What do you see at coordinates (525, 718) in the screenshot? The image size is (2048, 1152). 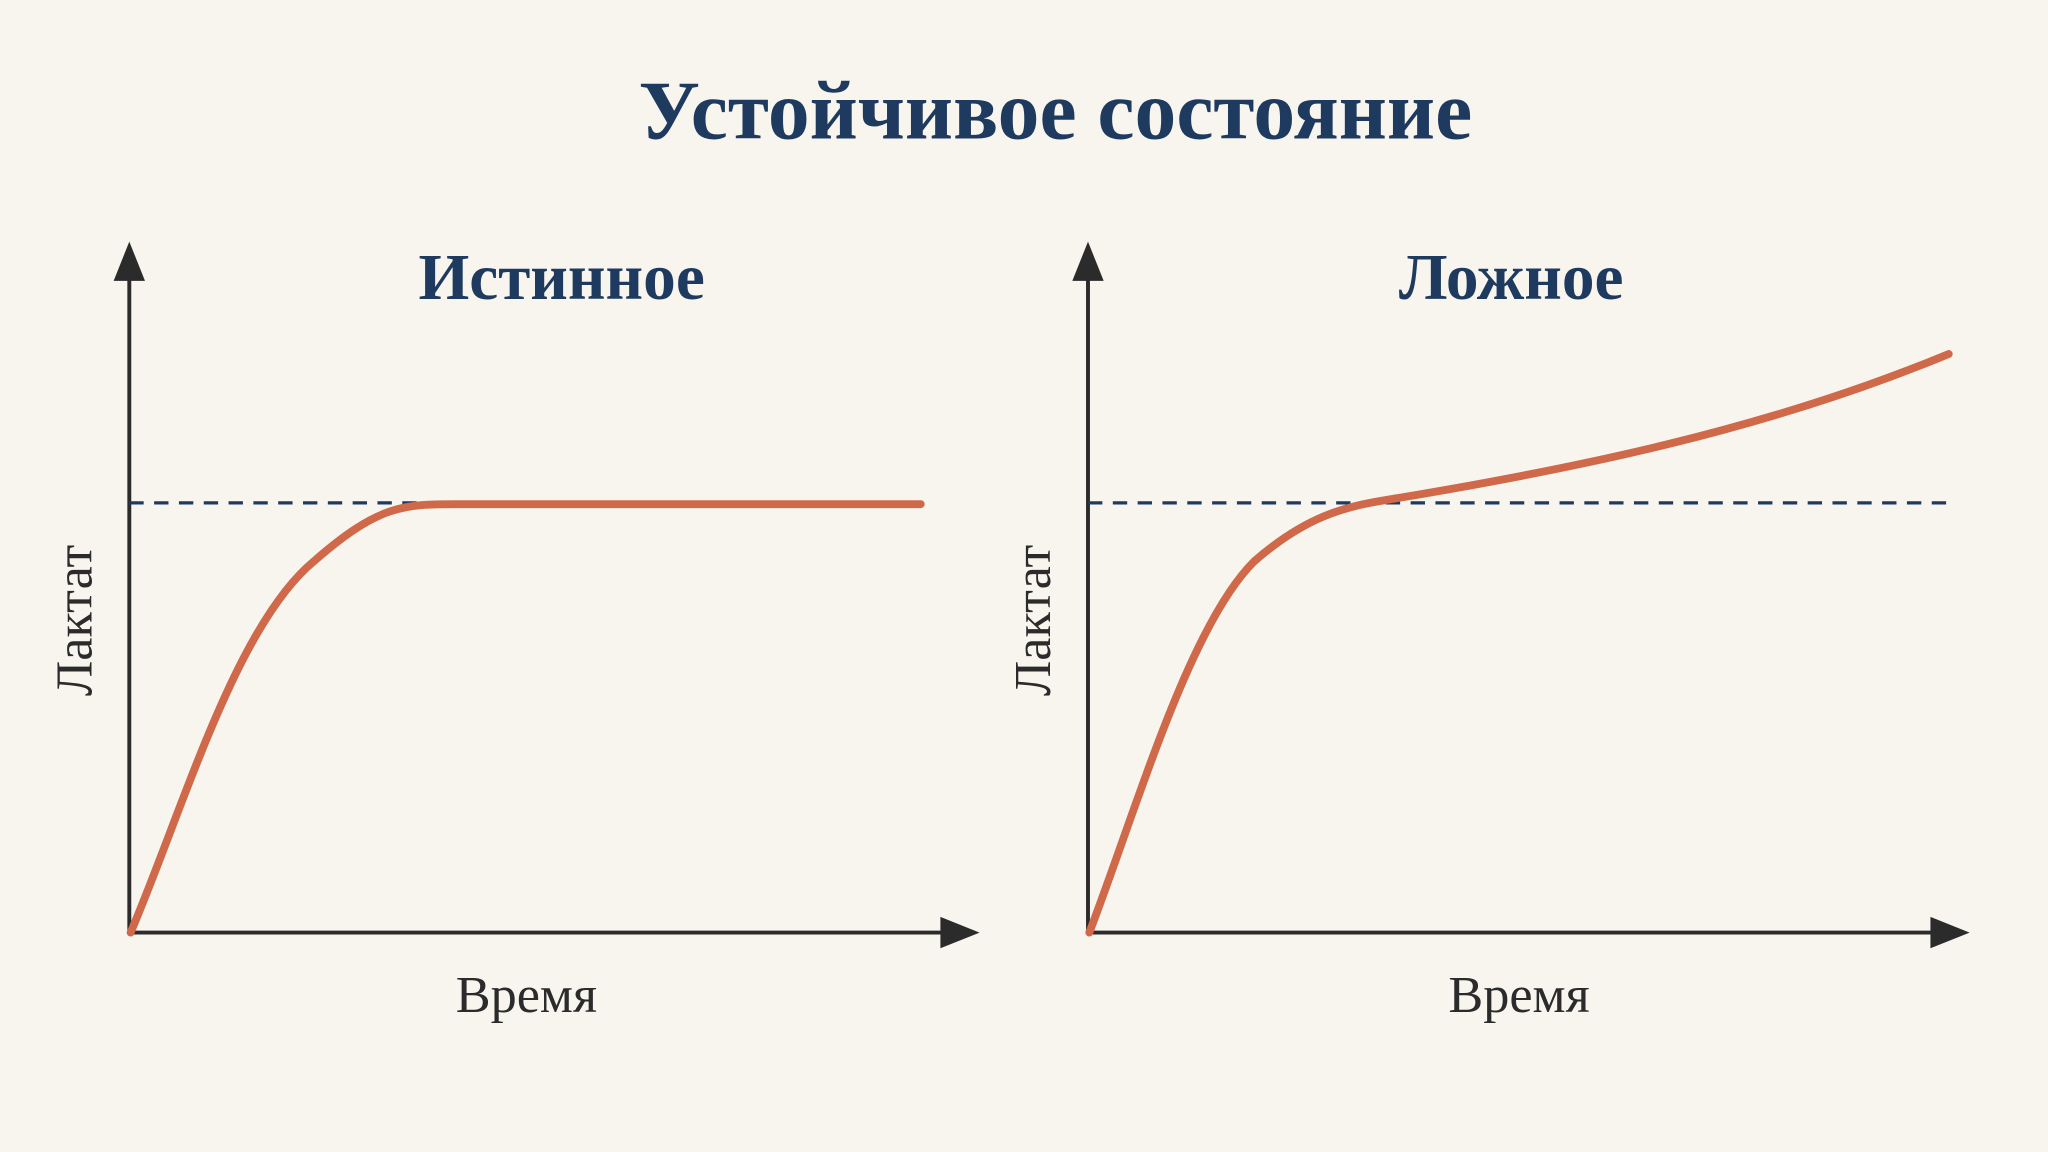 I see `lactate-curve` at bounding box center [525, 718].